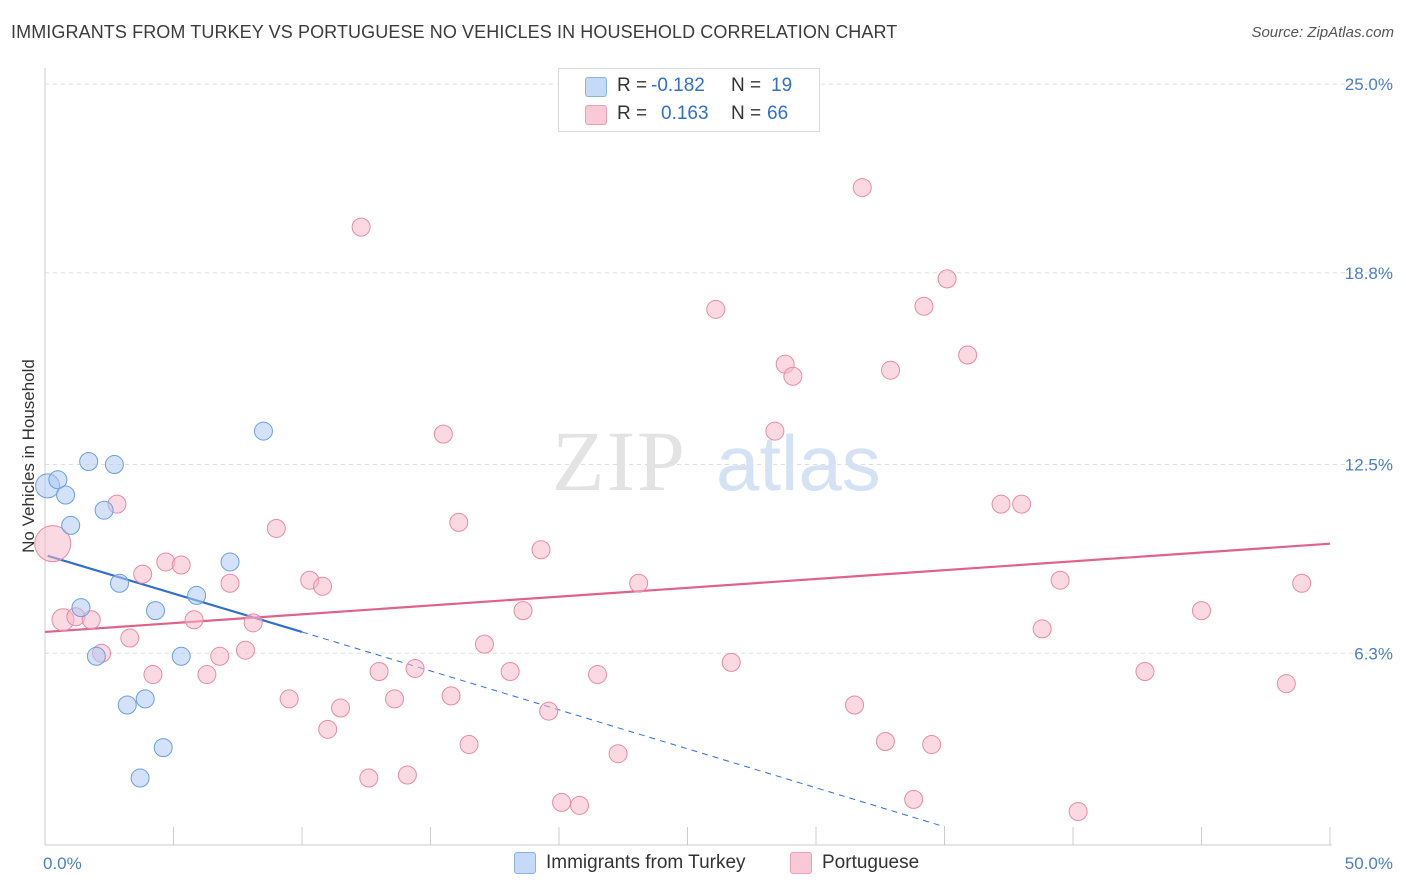 The width and height of the screenshot is (1406, 892). What do you see at coordinates (1369, 863) in the screenshot?
I see `x-tick-label: 50.0%` at bounding box center [1369, 863].